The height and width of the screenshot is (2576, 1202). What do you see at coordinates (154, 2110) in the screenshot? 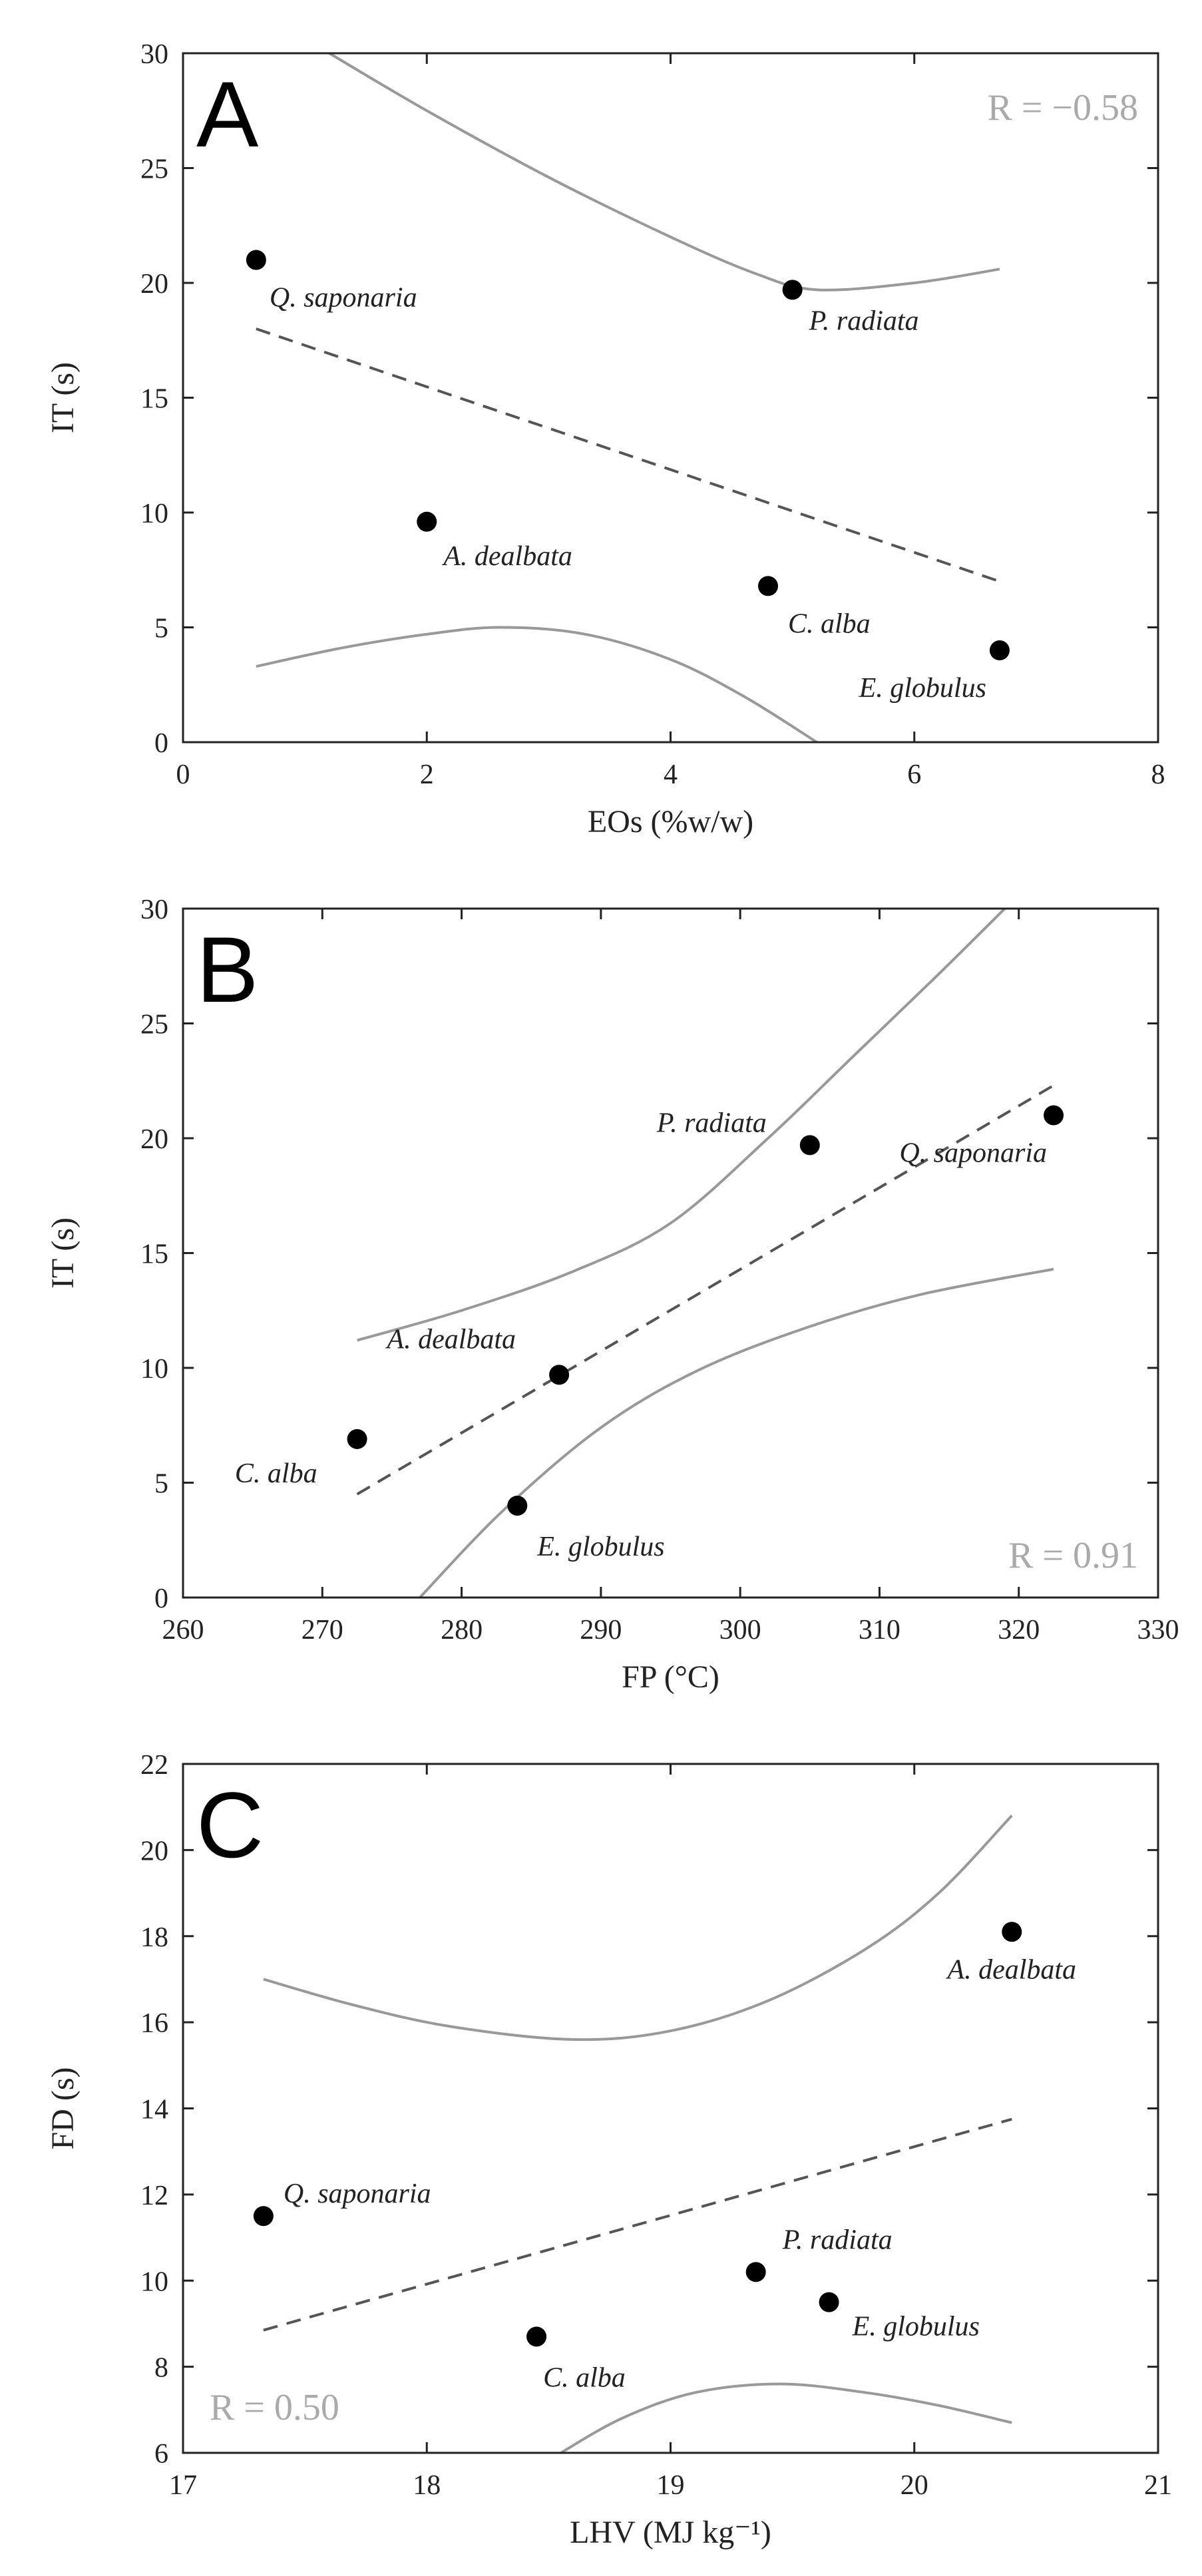
I see `y-tick-label: 14` at bounding box center [154, 2110].